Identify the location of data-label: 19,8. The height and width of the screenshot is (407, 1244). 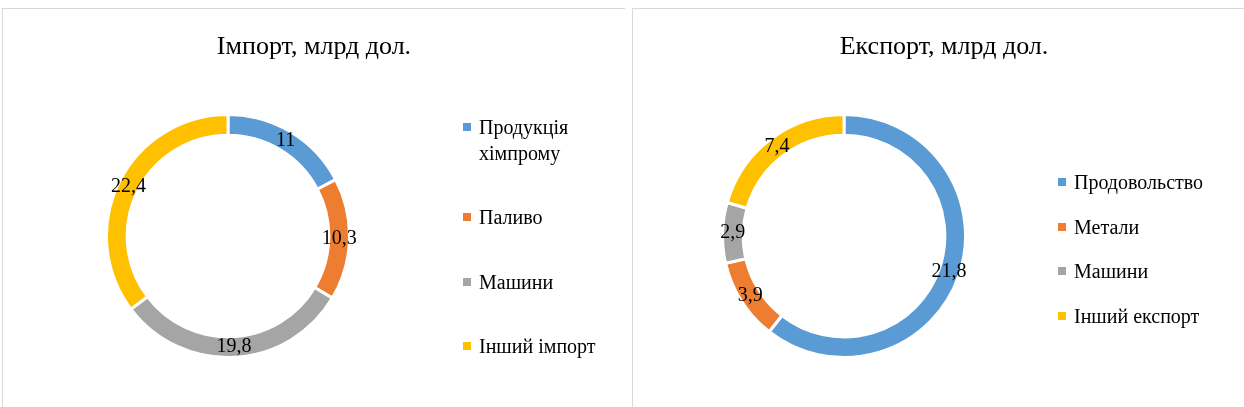
(234, 345).